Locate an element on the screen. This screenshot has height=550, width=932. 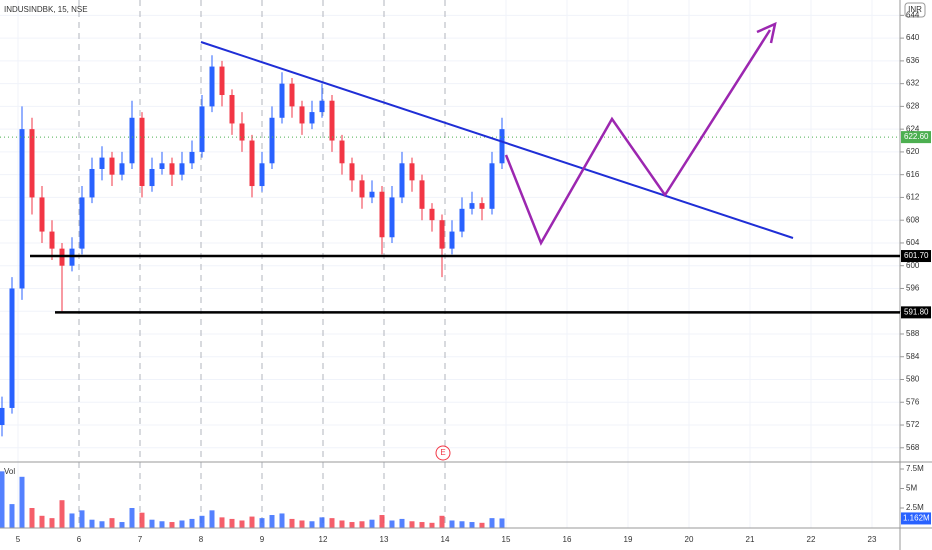
volume-tick-label: 2.5M is located at coordinates (915, 507).